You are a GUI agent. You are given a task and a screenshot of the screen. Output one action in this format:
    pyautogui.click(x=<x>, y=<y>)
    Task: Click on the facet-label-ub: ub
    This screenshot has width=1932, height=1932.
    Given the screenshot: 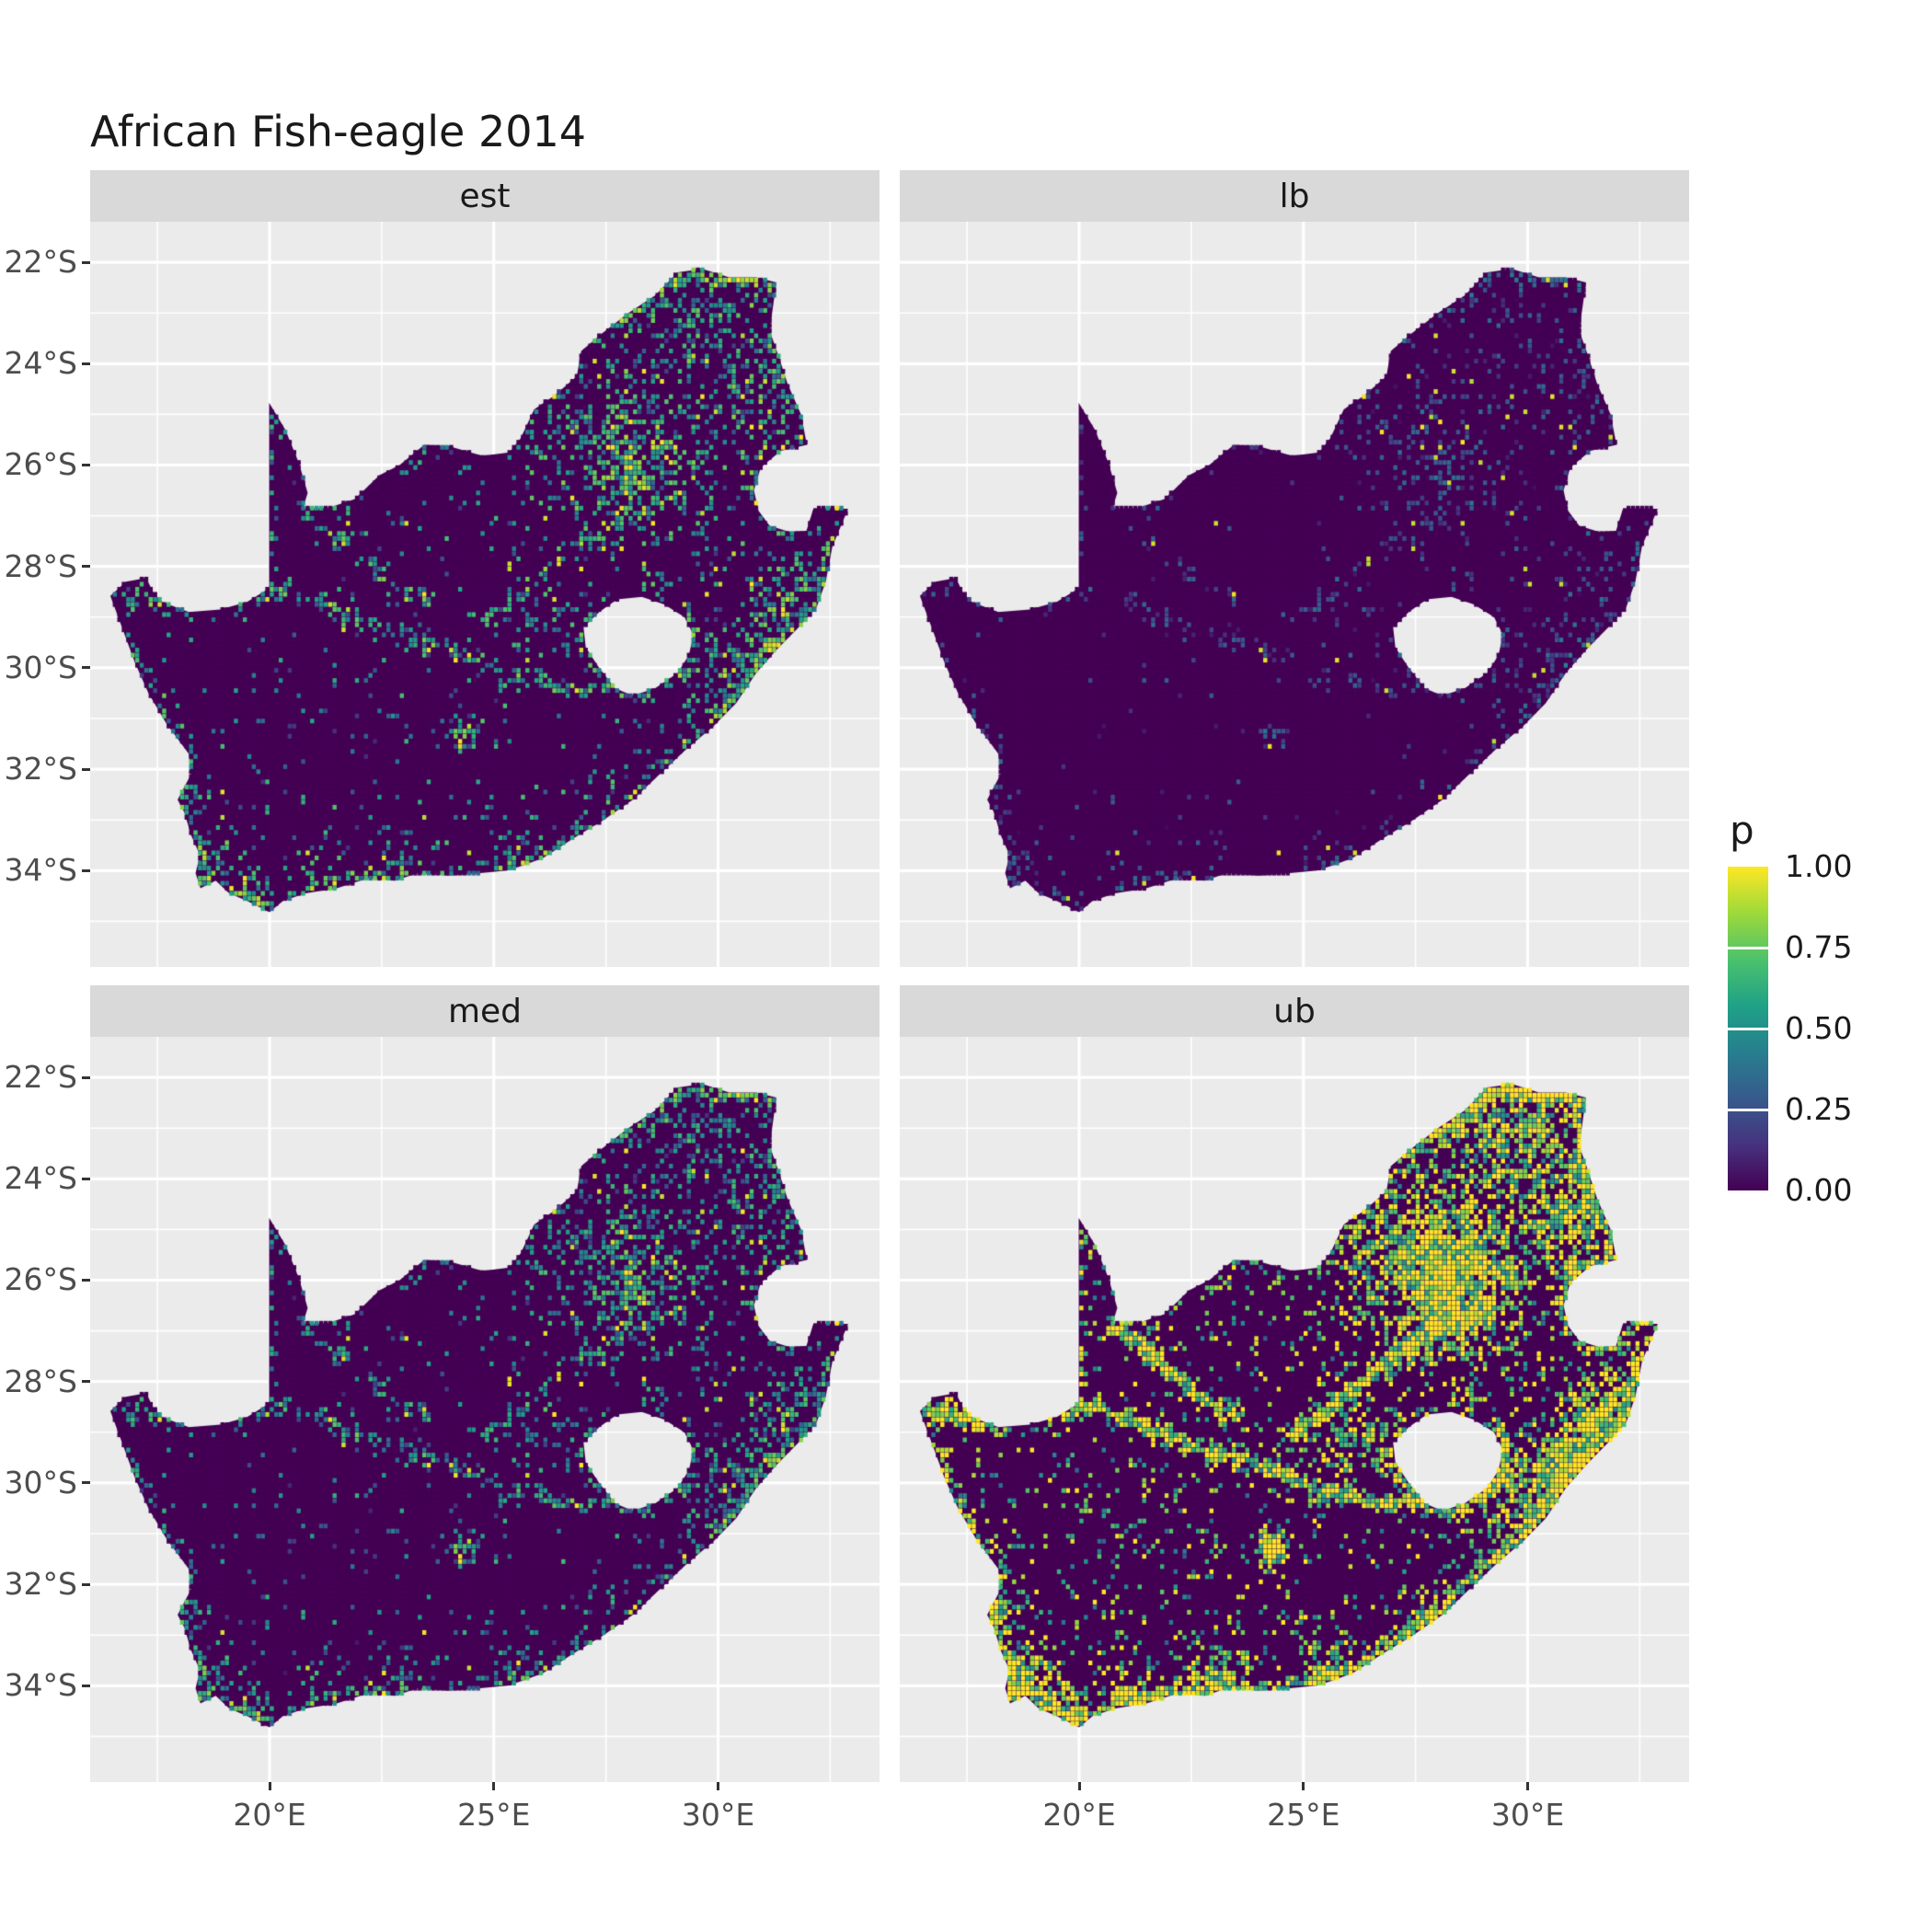 What is the action you would take?
    pyautogui.click(x=1294, y=1011)
    